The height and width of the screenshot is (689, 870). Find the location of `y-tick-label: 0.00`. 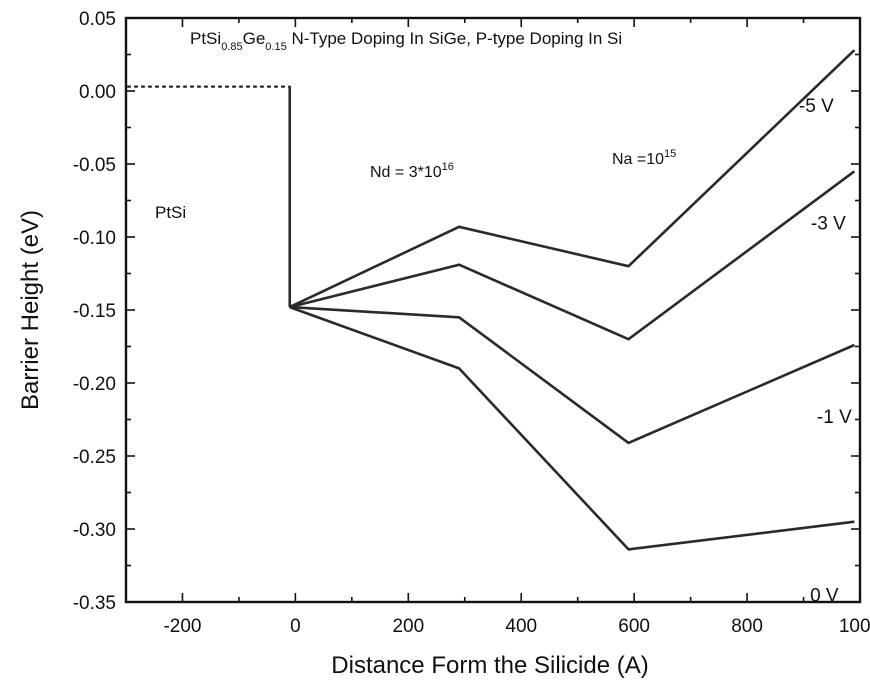

y-tick-label: 0.00 is located at coordinates (97, 92).